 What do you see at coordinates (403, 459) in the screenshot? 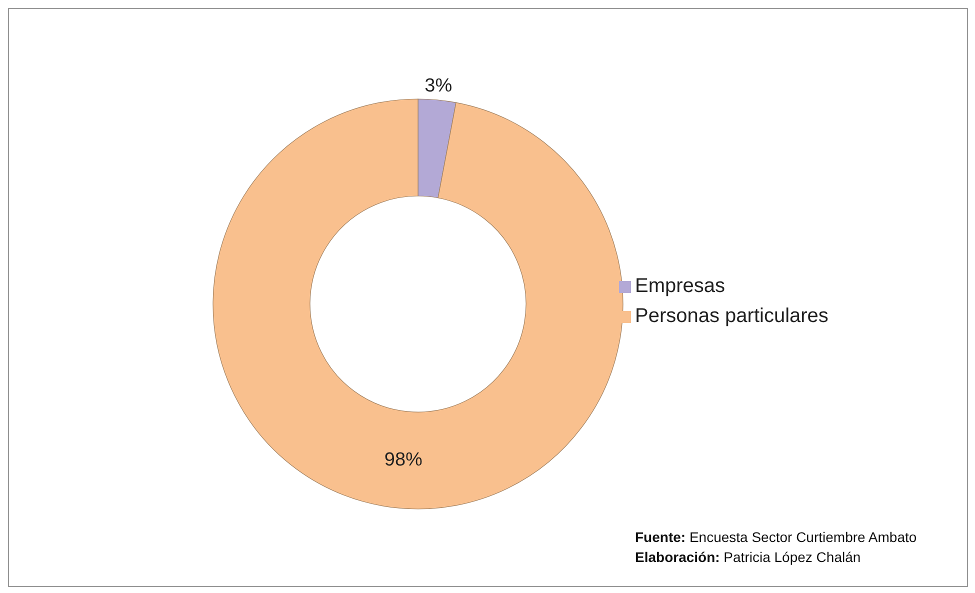
I see `data-label: 98%` at bounding box center [403, 459].